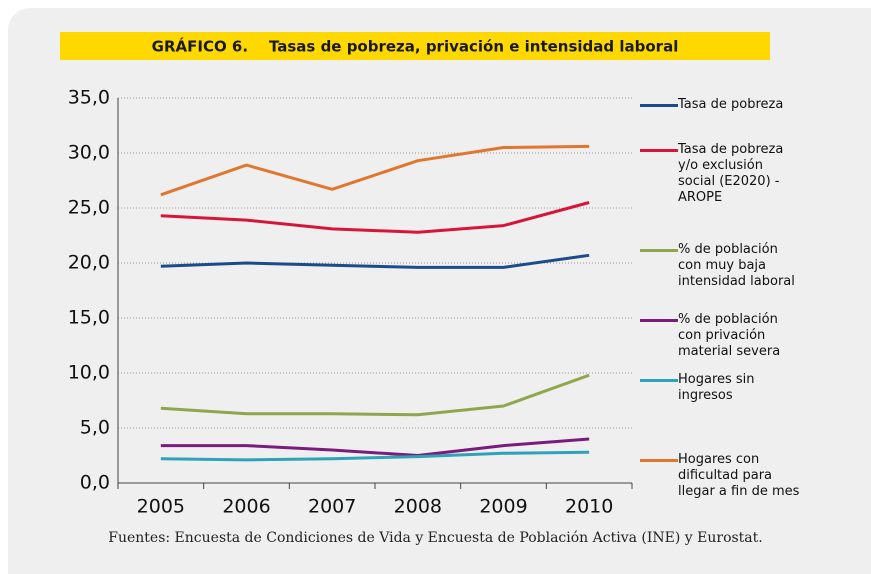  I want to click on x-tick-label: 2010, so click(589, 507).